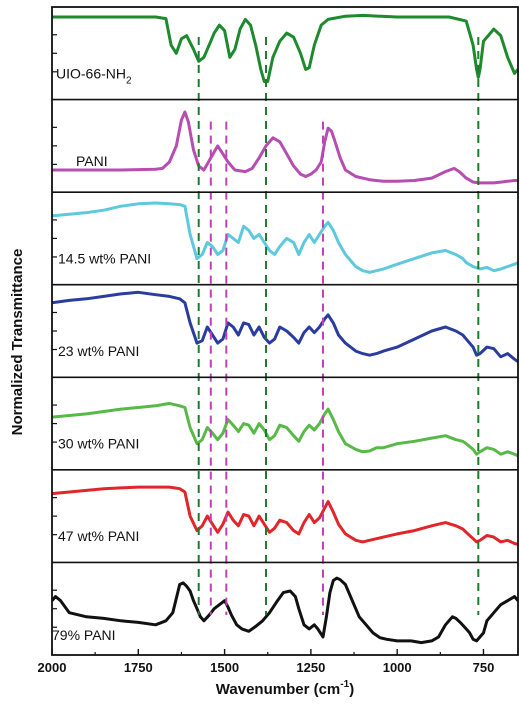 The height and width of the screenshot is (705, 520). What do you see at coordinates (138, 667) in the screenshot?
I see `x-tick-label: 1750` at bounding box center [138, 667].